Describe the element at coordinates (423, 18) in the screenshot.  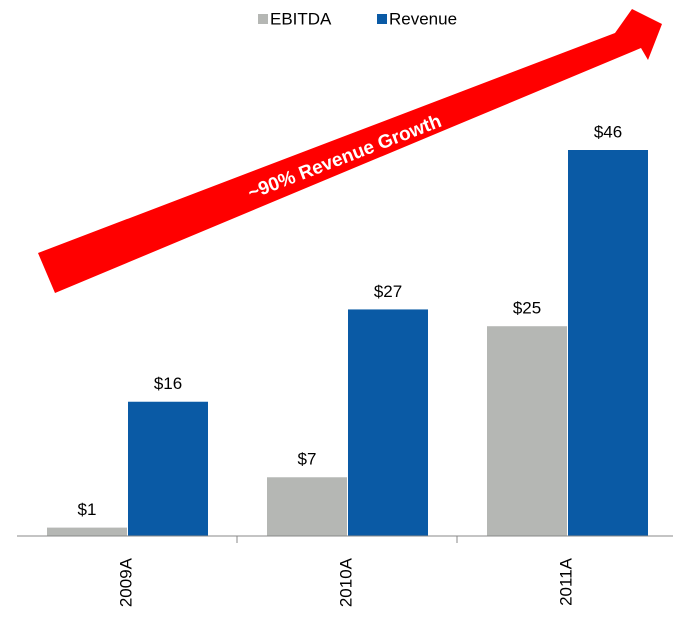
I see `legend-label: Revenue` at that location.